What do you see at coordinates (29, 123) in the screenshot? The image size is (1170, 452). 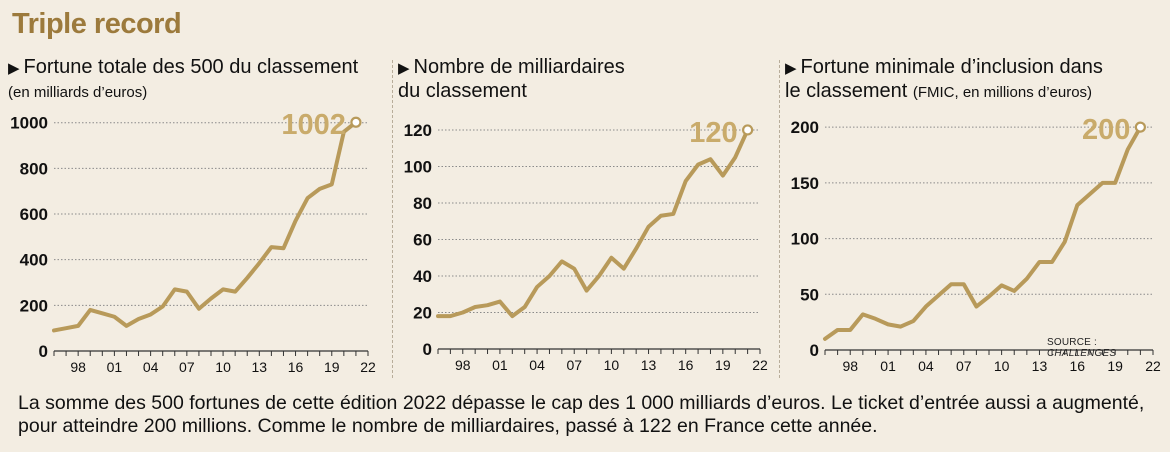 I see `y-tick-label: 1000` at bounding box center [29, 123].